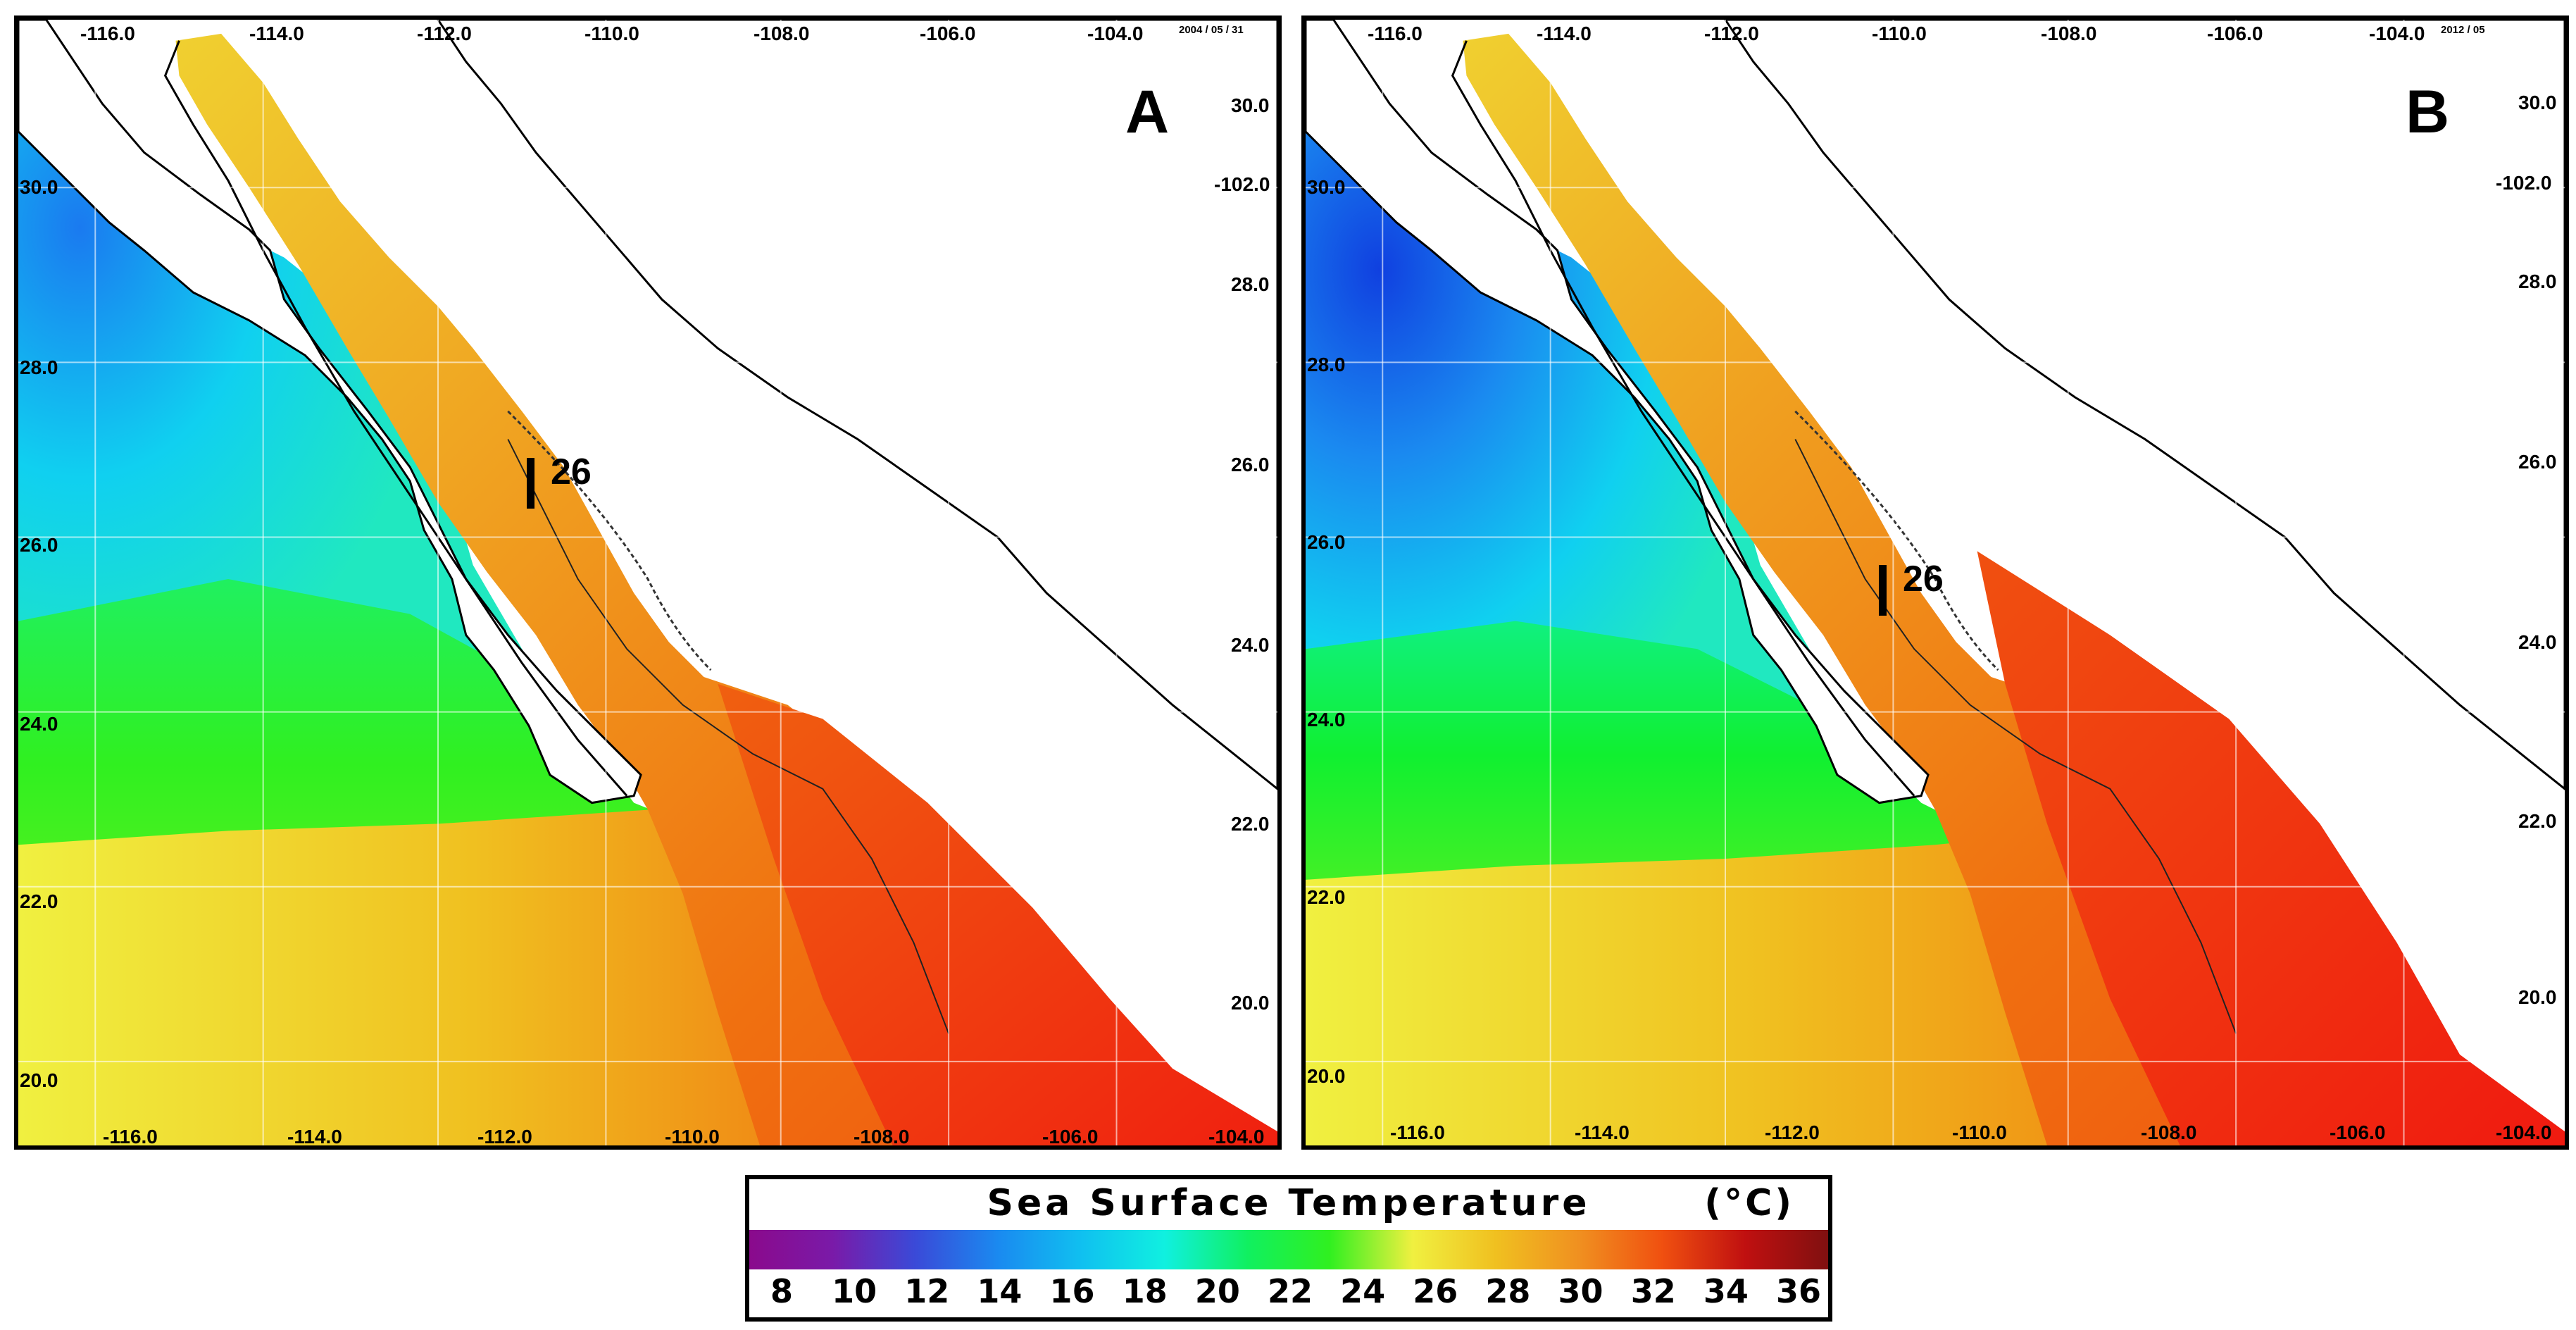 This screenshot has height=1330, width=2576. Describe the element at coordinates (1749, 1203) in the screenshot. I see `legend-unit: (°C)` at that location.